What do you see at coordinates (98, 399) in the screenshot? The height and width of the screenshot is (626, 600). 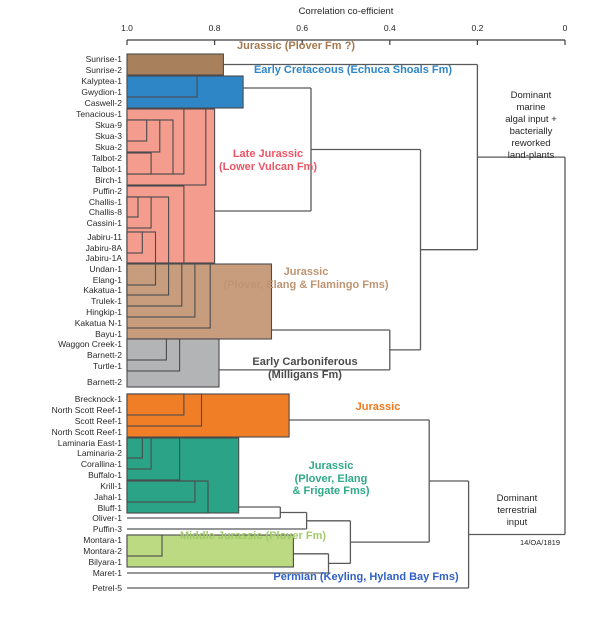 I see `well-name-label: Brecknock-1` at bounding box center [98, 399].